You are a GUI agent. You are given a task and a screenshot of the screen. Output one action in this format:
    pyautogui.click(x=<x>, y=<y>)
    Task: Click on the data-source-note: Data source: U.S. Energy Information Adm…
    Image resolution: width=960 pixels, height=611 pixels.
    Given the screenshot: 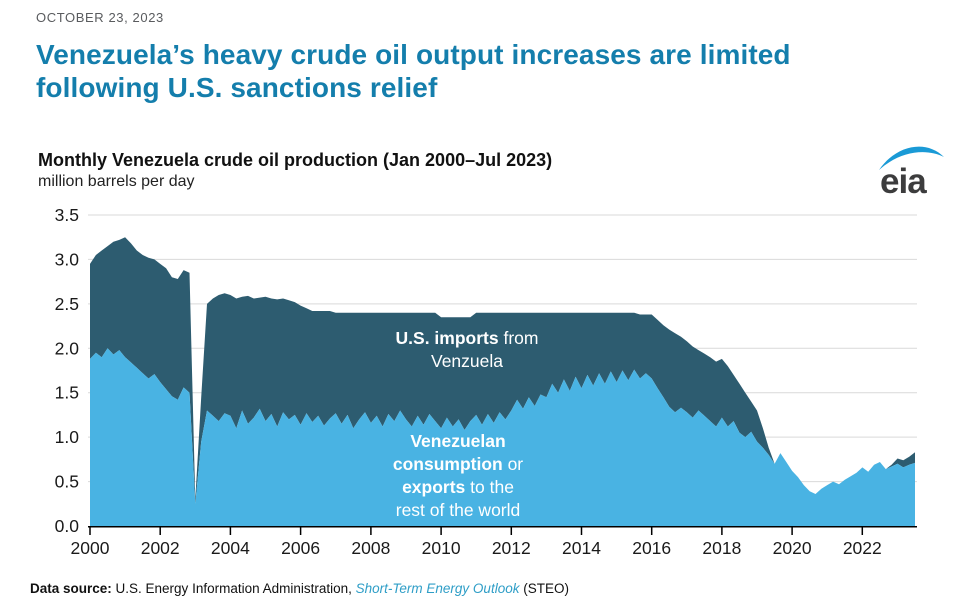 What is the action you would take?
    pyautogui.click(x=299, y=588)
    